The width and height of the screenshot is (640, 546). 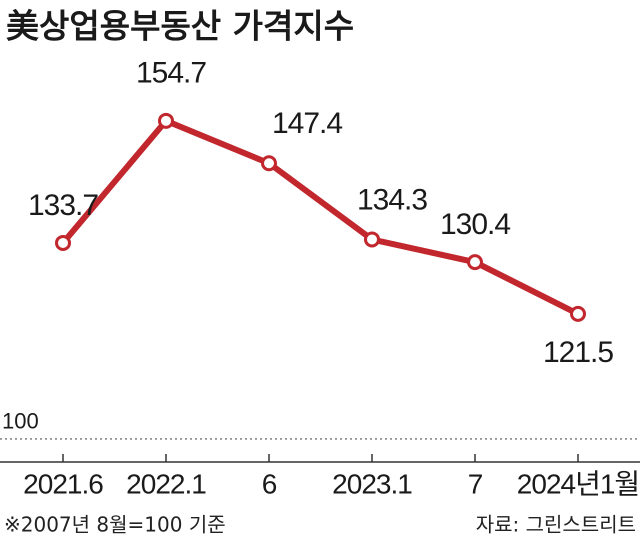 What do you see at coordinates (180, 26) in the screenshot?
I see `chart-title: 美상업용부동산 가격지수` at bounding box center [180, 26].